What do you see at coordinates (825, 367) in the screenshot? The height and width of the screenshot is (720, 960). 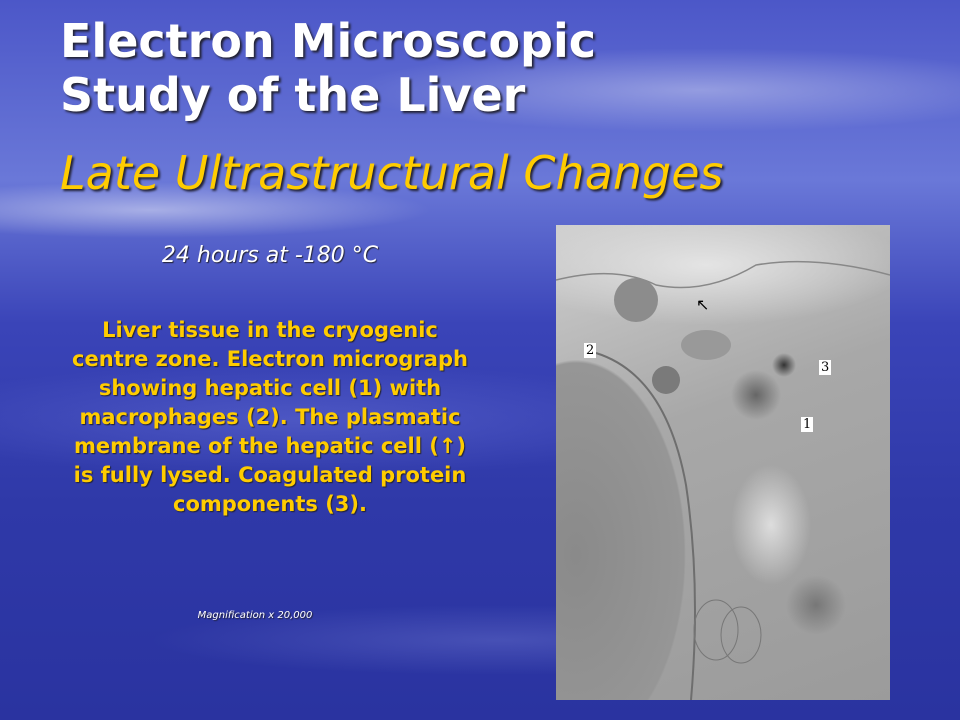 I see `label-protein-components: 3` at bounding box center [825, 367].